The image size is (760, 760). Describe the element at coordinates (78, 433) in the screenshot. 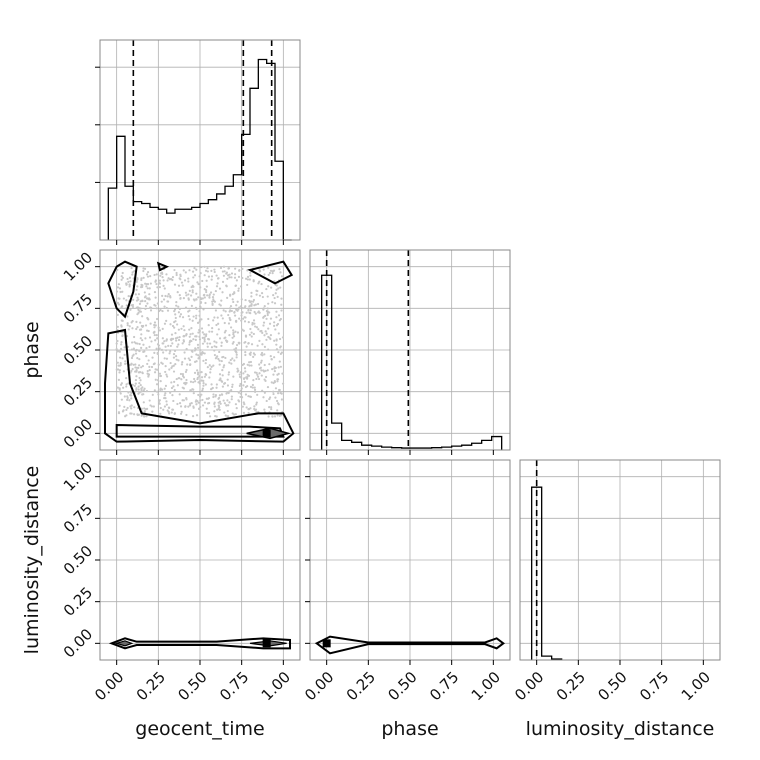

I see `panel-geocent-time-phase-ytick-label-0: 0.00` at that location.